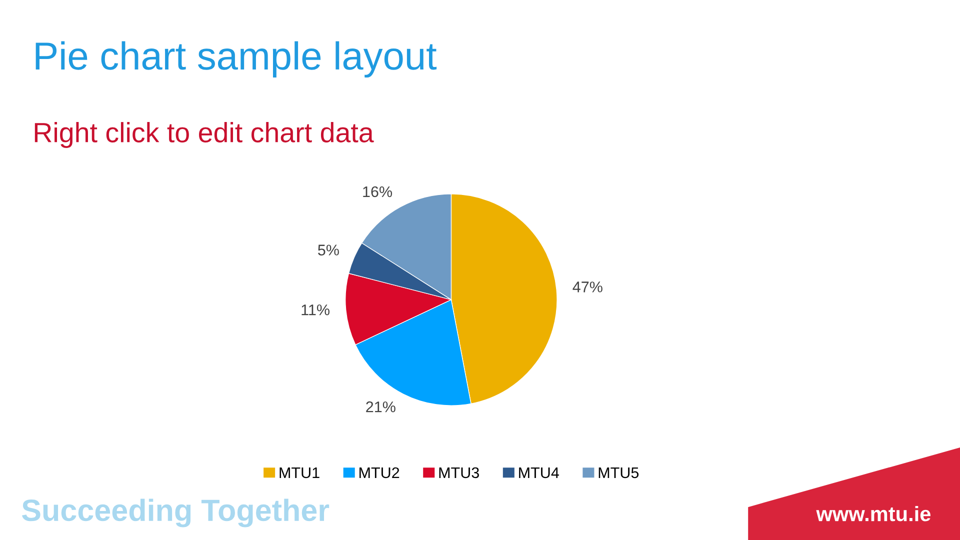 Image resolution: width=960 pixels, height=540 pixels. What do you see at coordinates (236, 59) in the screenshot?
I see `chart-title: Pie chart sample layout` at bounding box center [236, 59].